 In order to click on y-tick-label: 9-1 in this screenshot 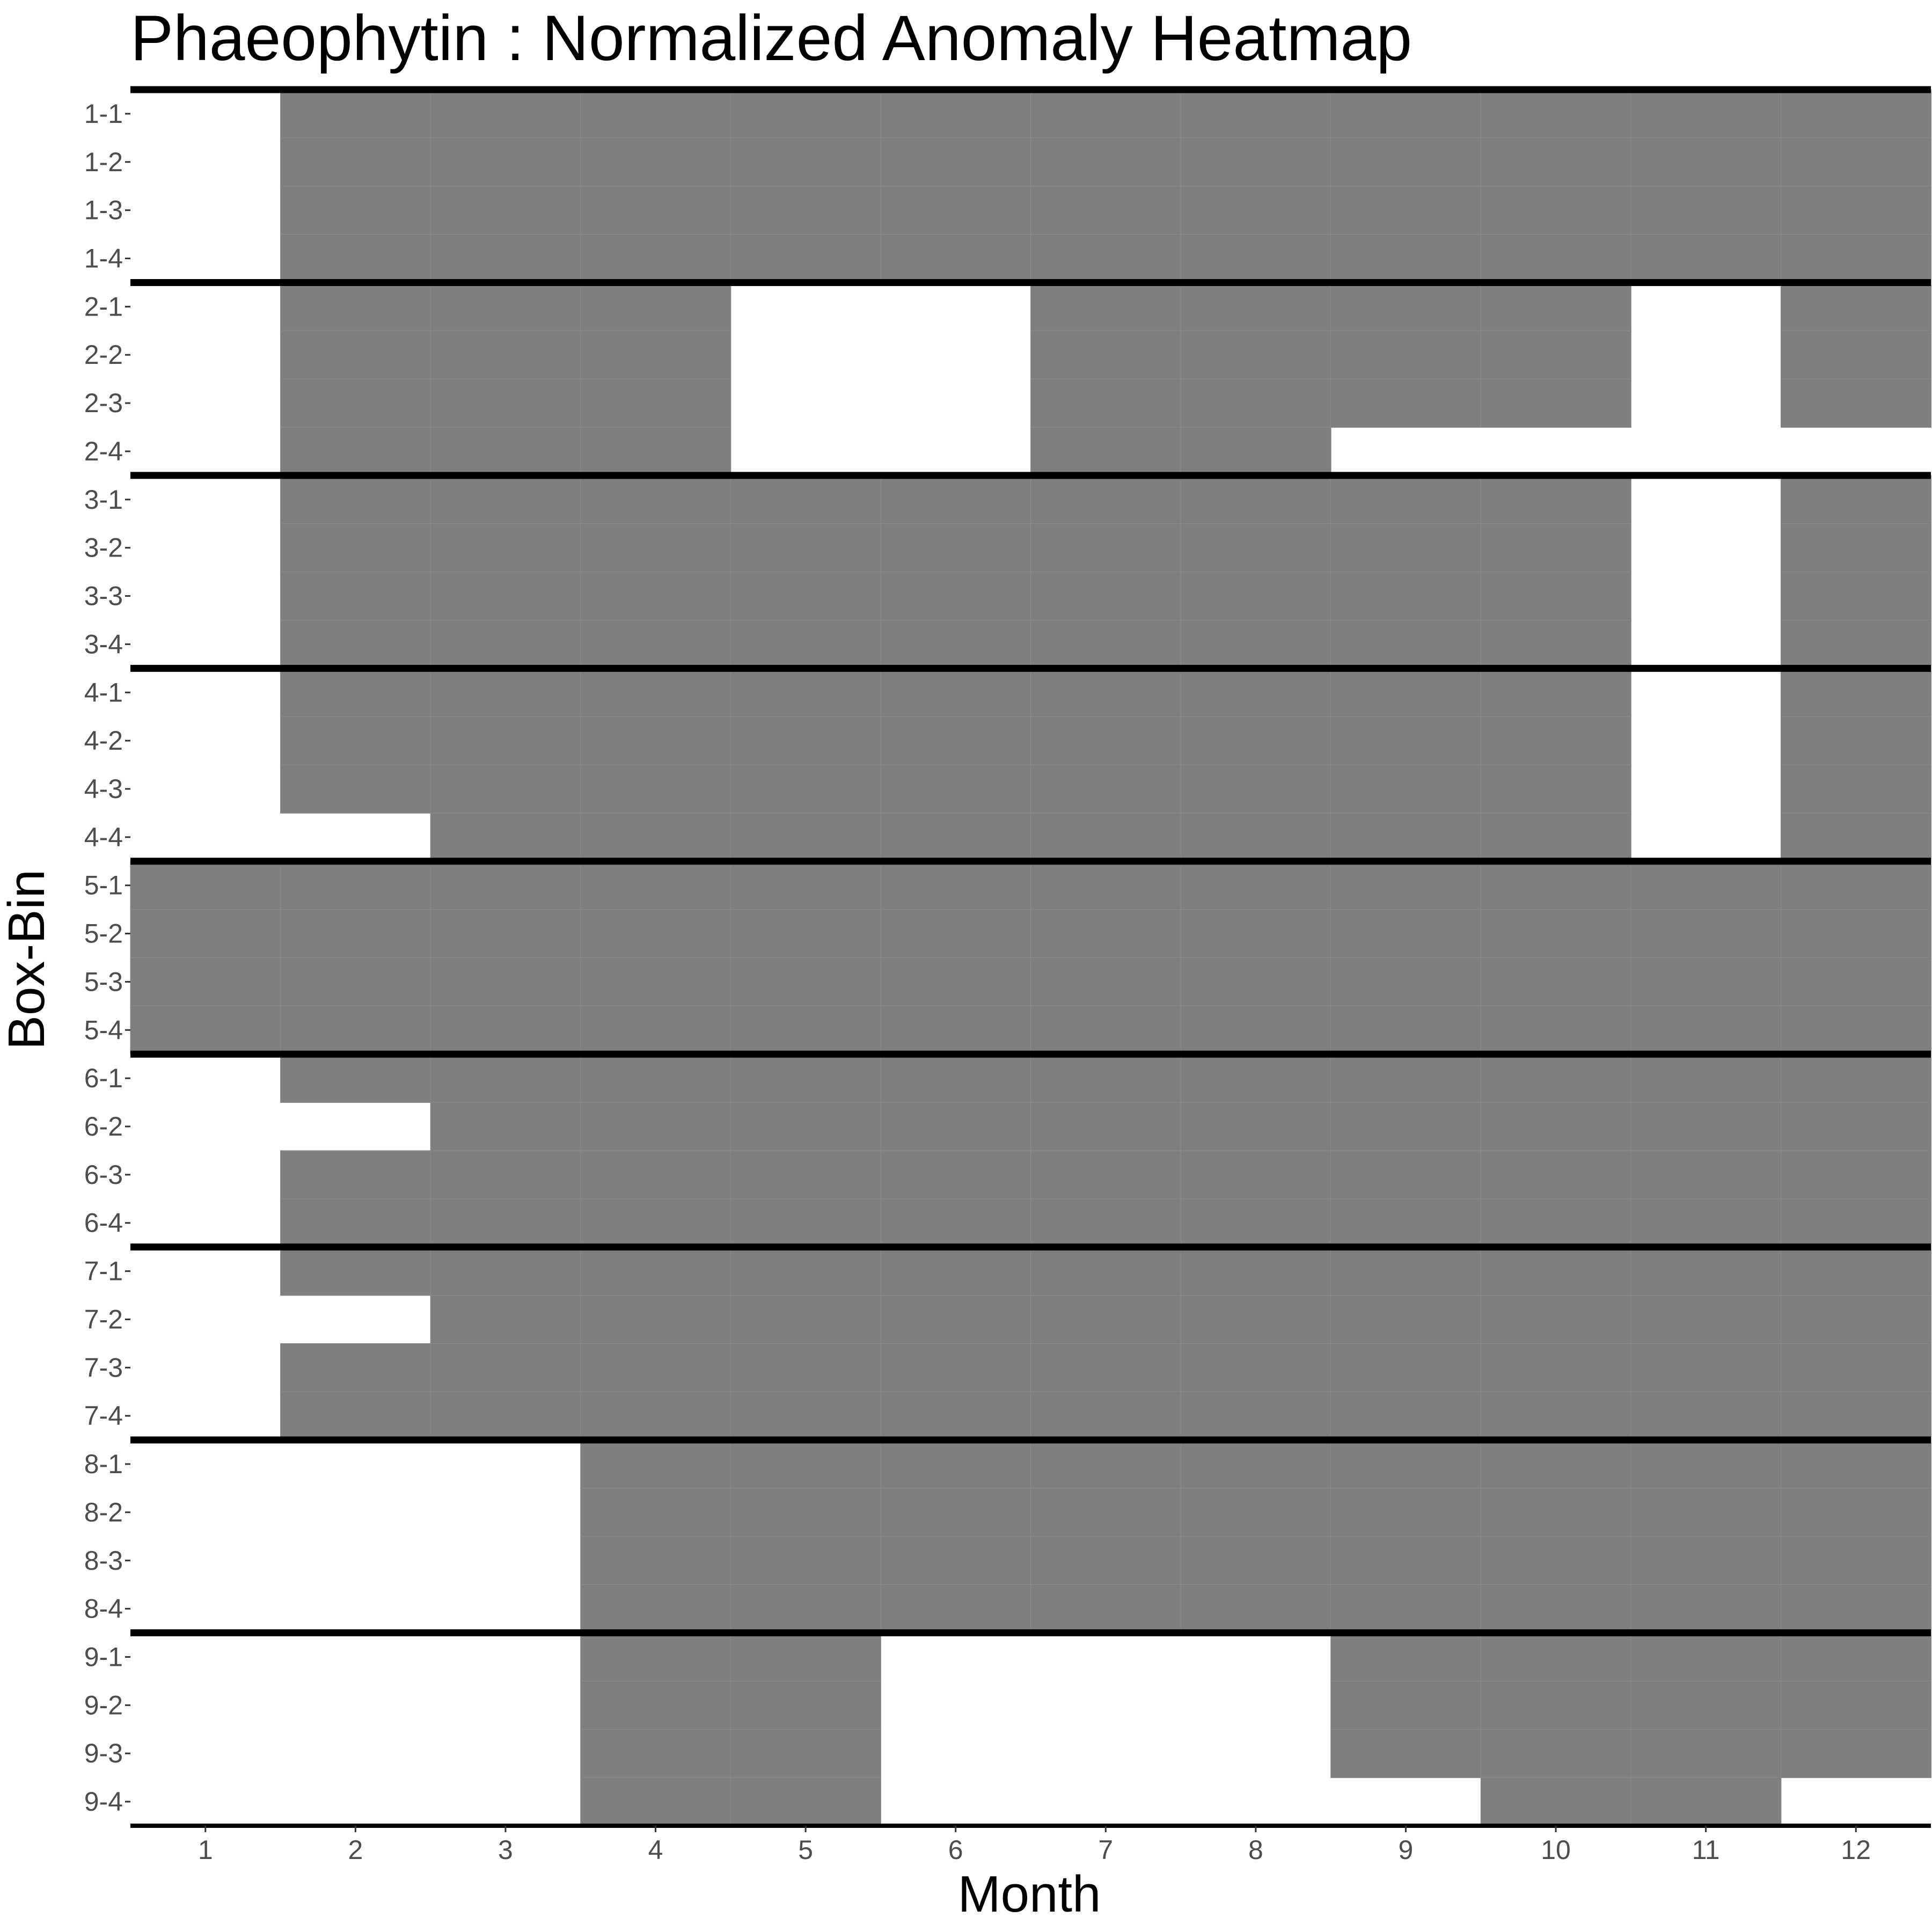, I will do `click(103, 1657)`.